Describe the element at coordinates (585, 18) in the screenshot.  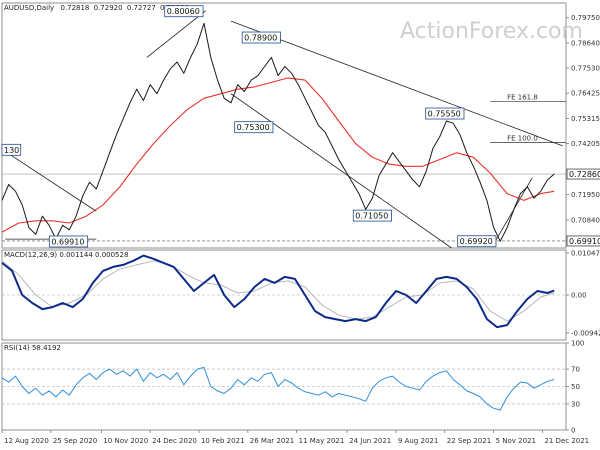
I see `price-y-tick-label: 0.79750` at that location.